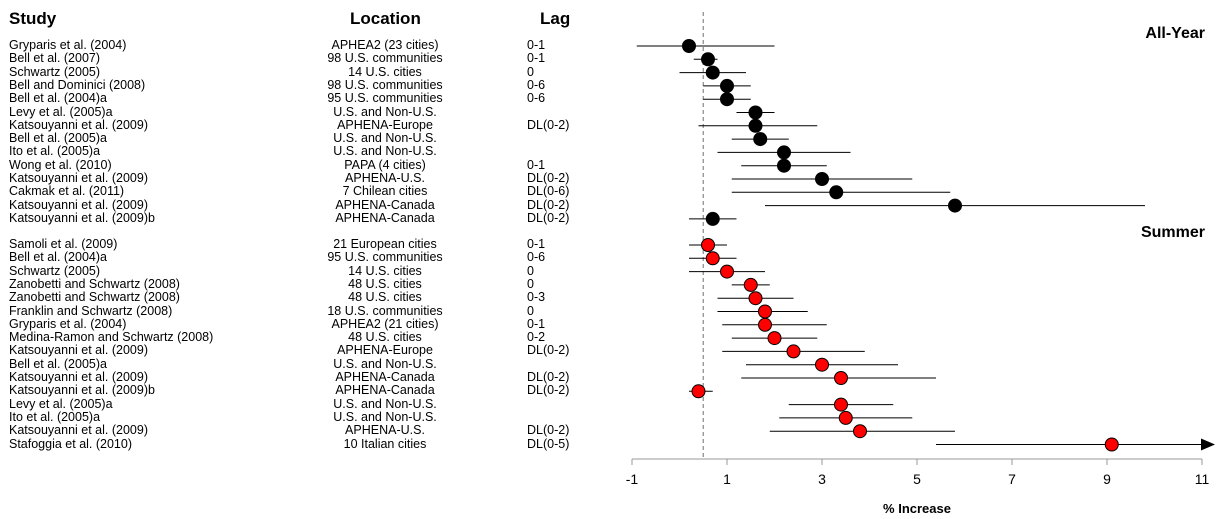 This screenshot has width=1225, height=519. Describe the element at coordinates (555, 18) in the screenshot. I see `lag-column-header: Lag` at that location.